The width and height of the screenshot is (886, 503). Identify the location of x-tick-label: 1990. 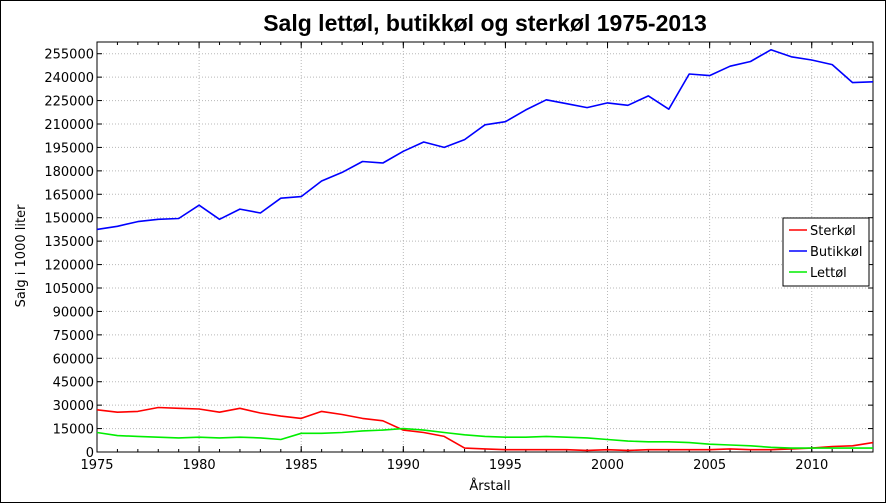
(403, 465).